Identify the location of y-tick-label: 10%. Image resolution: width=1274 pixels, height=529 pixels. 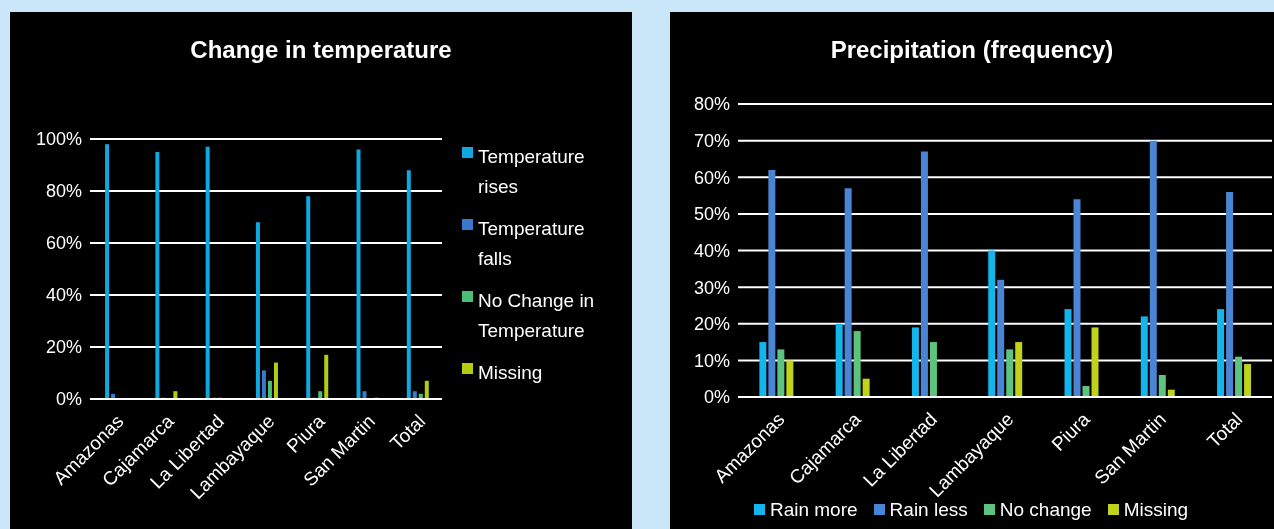
(711, 360).